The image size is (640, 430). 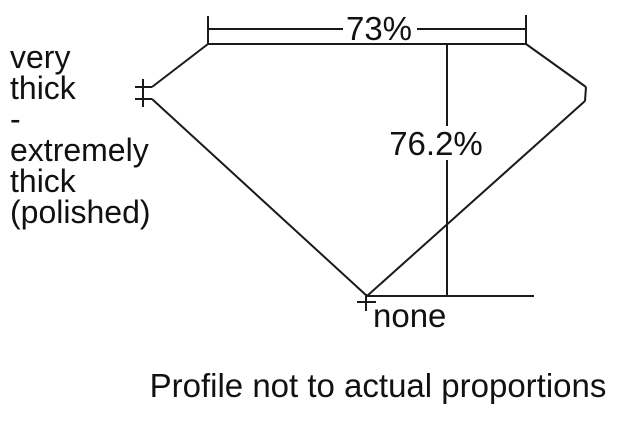 What do you see at coordinates (378, 385) in the screenshot?
I see `caption-text: Profile not to actual proportions` at bounding box center [378, 385].